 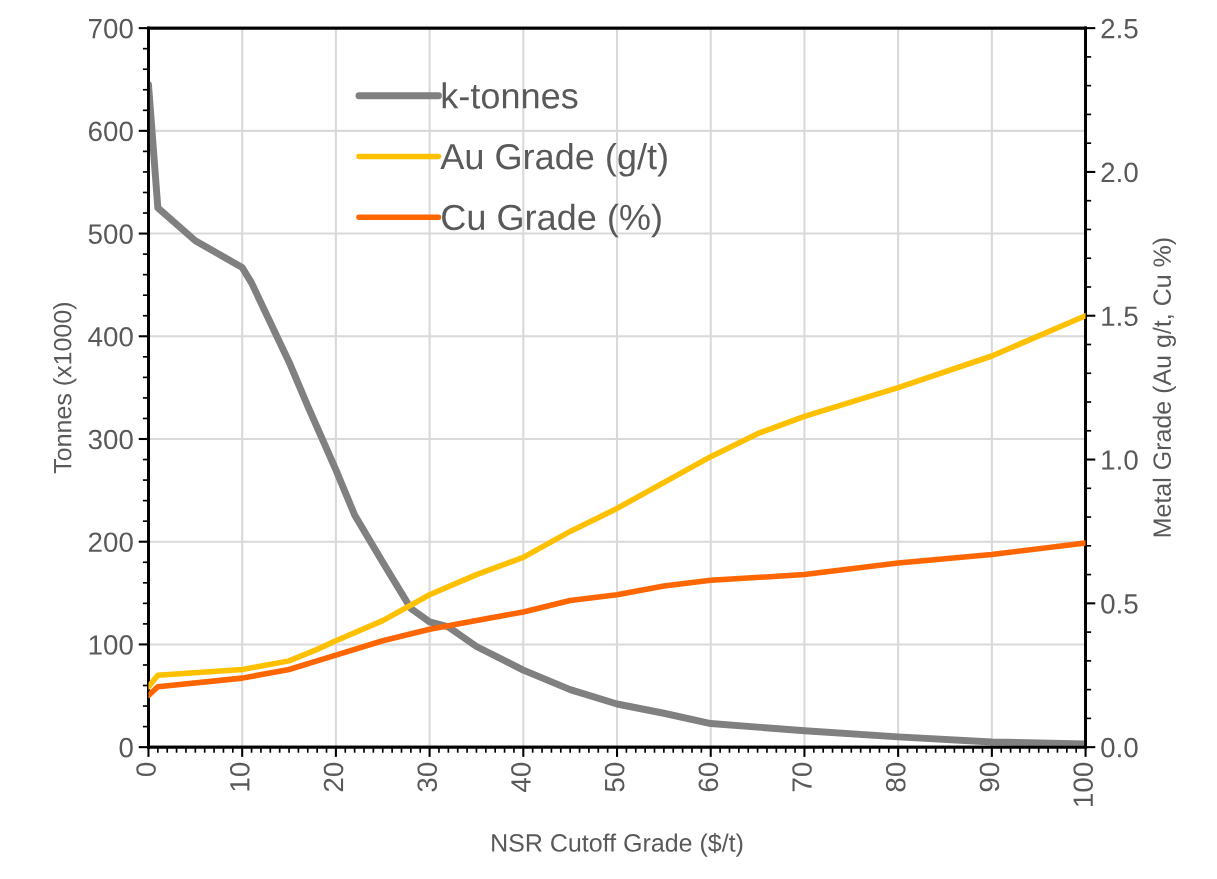 What do you see at coordinates (1083, 784) in the screenshot?
I see `x-tick-label: 100` at bounding box center [1083, 784].